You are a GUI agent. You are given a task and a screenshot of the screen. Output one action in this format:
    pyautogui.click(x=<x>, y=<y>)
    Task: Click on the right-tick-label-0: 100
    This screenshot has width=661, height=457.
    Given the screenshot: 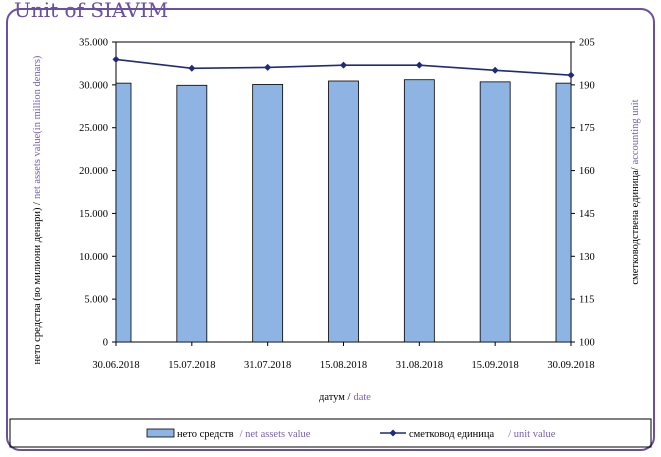 What is the action you would take?
    pyautogui.click(x=587, y=343)
    